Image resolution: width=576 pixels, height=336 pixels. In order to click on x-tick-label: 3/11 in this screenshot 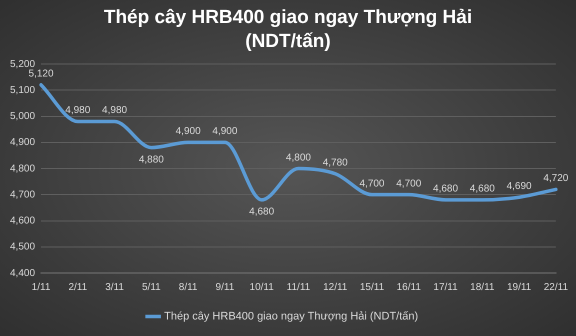, I will do `click(114, 287)`.